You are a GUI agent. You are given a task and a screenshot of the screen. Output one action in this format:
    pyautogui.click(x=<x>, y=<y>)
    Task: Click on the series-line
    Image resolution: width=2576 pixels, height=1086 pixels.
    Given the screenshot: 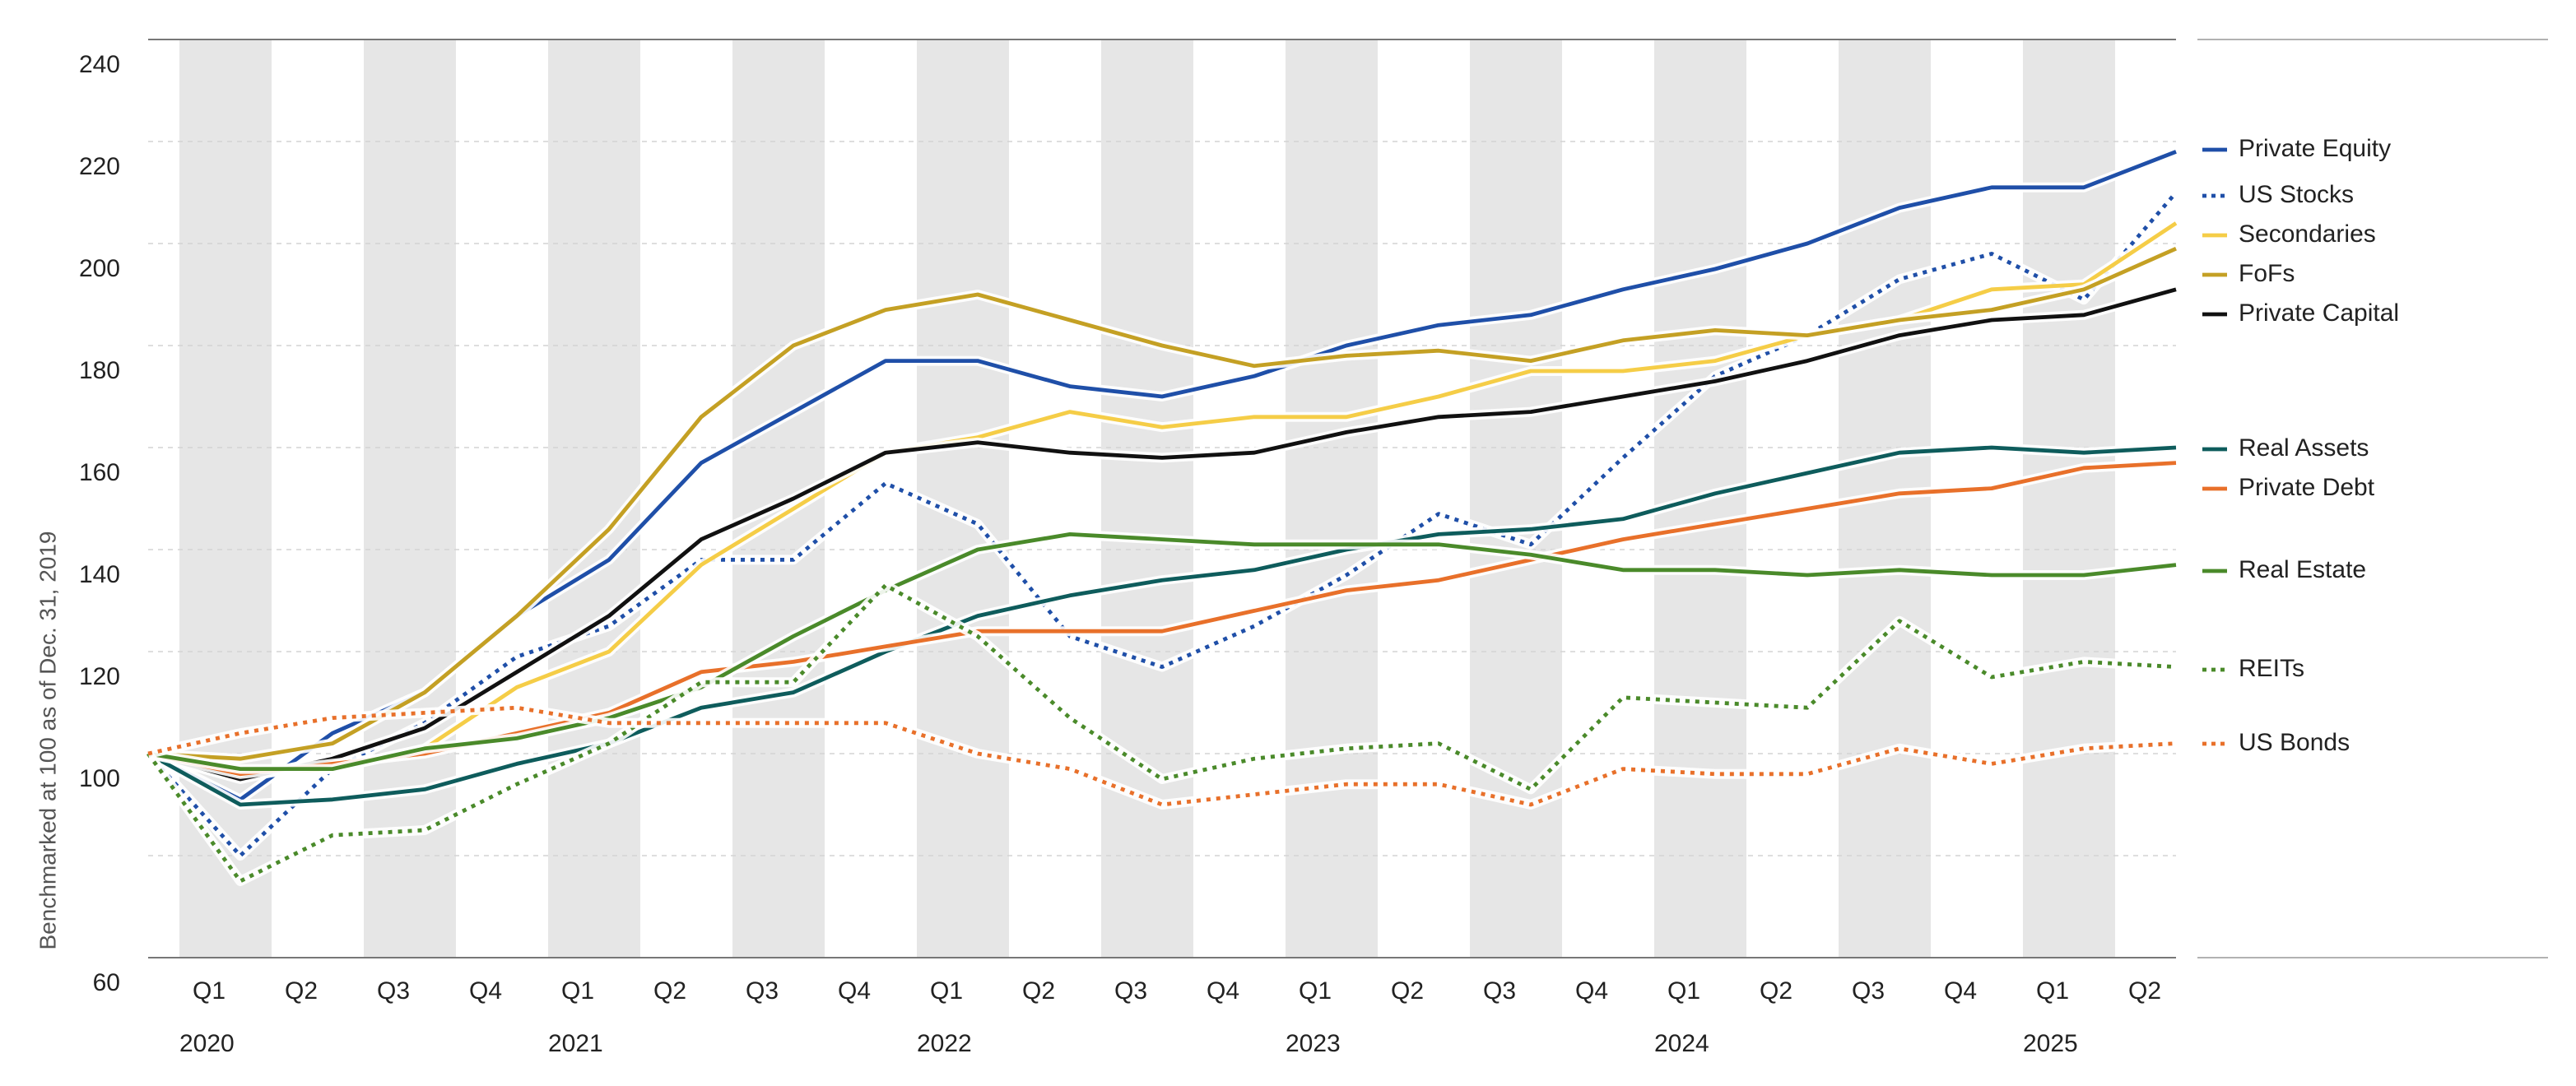 What is the action you would take?
    pyautogui.click(x=1162, y=756)
    